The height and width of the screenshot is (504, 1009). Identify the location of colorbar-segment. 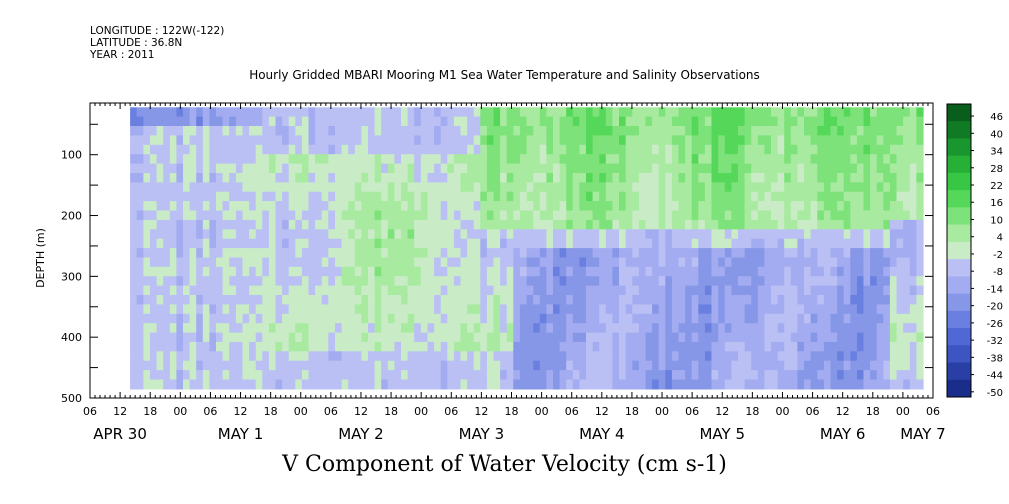
(959, 371).